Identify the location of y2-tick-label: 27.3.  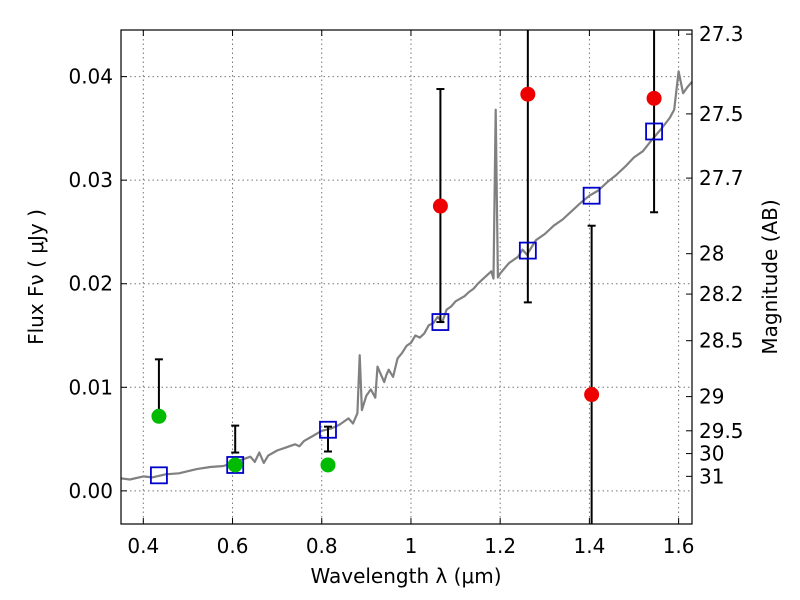
(721, 34).